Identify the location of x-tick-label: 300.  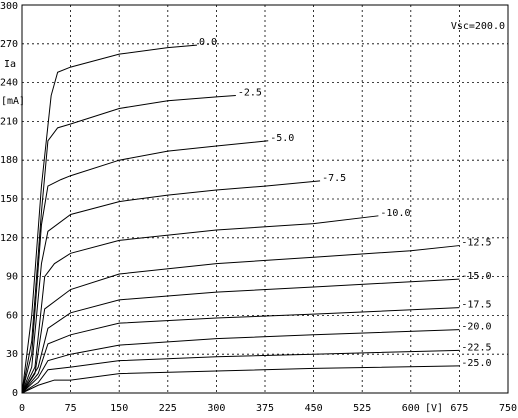
(216, 408).